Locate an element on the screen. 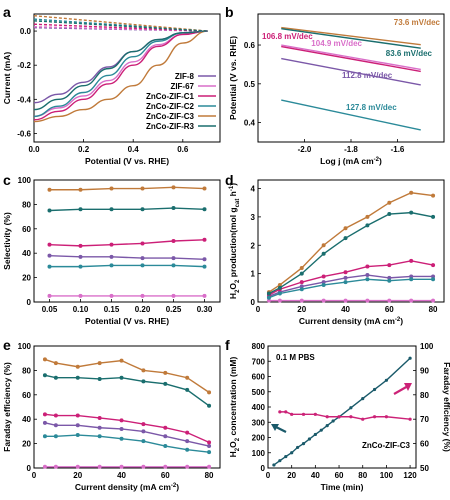 This screenshot has width=450, height=500. panel-e-ytick-label: 100 is located at coordinates (25, 346).